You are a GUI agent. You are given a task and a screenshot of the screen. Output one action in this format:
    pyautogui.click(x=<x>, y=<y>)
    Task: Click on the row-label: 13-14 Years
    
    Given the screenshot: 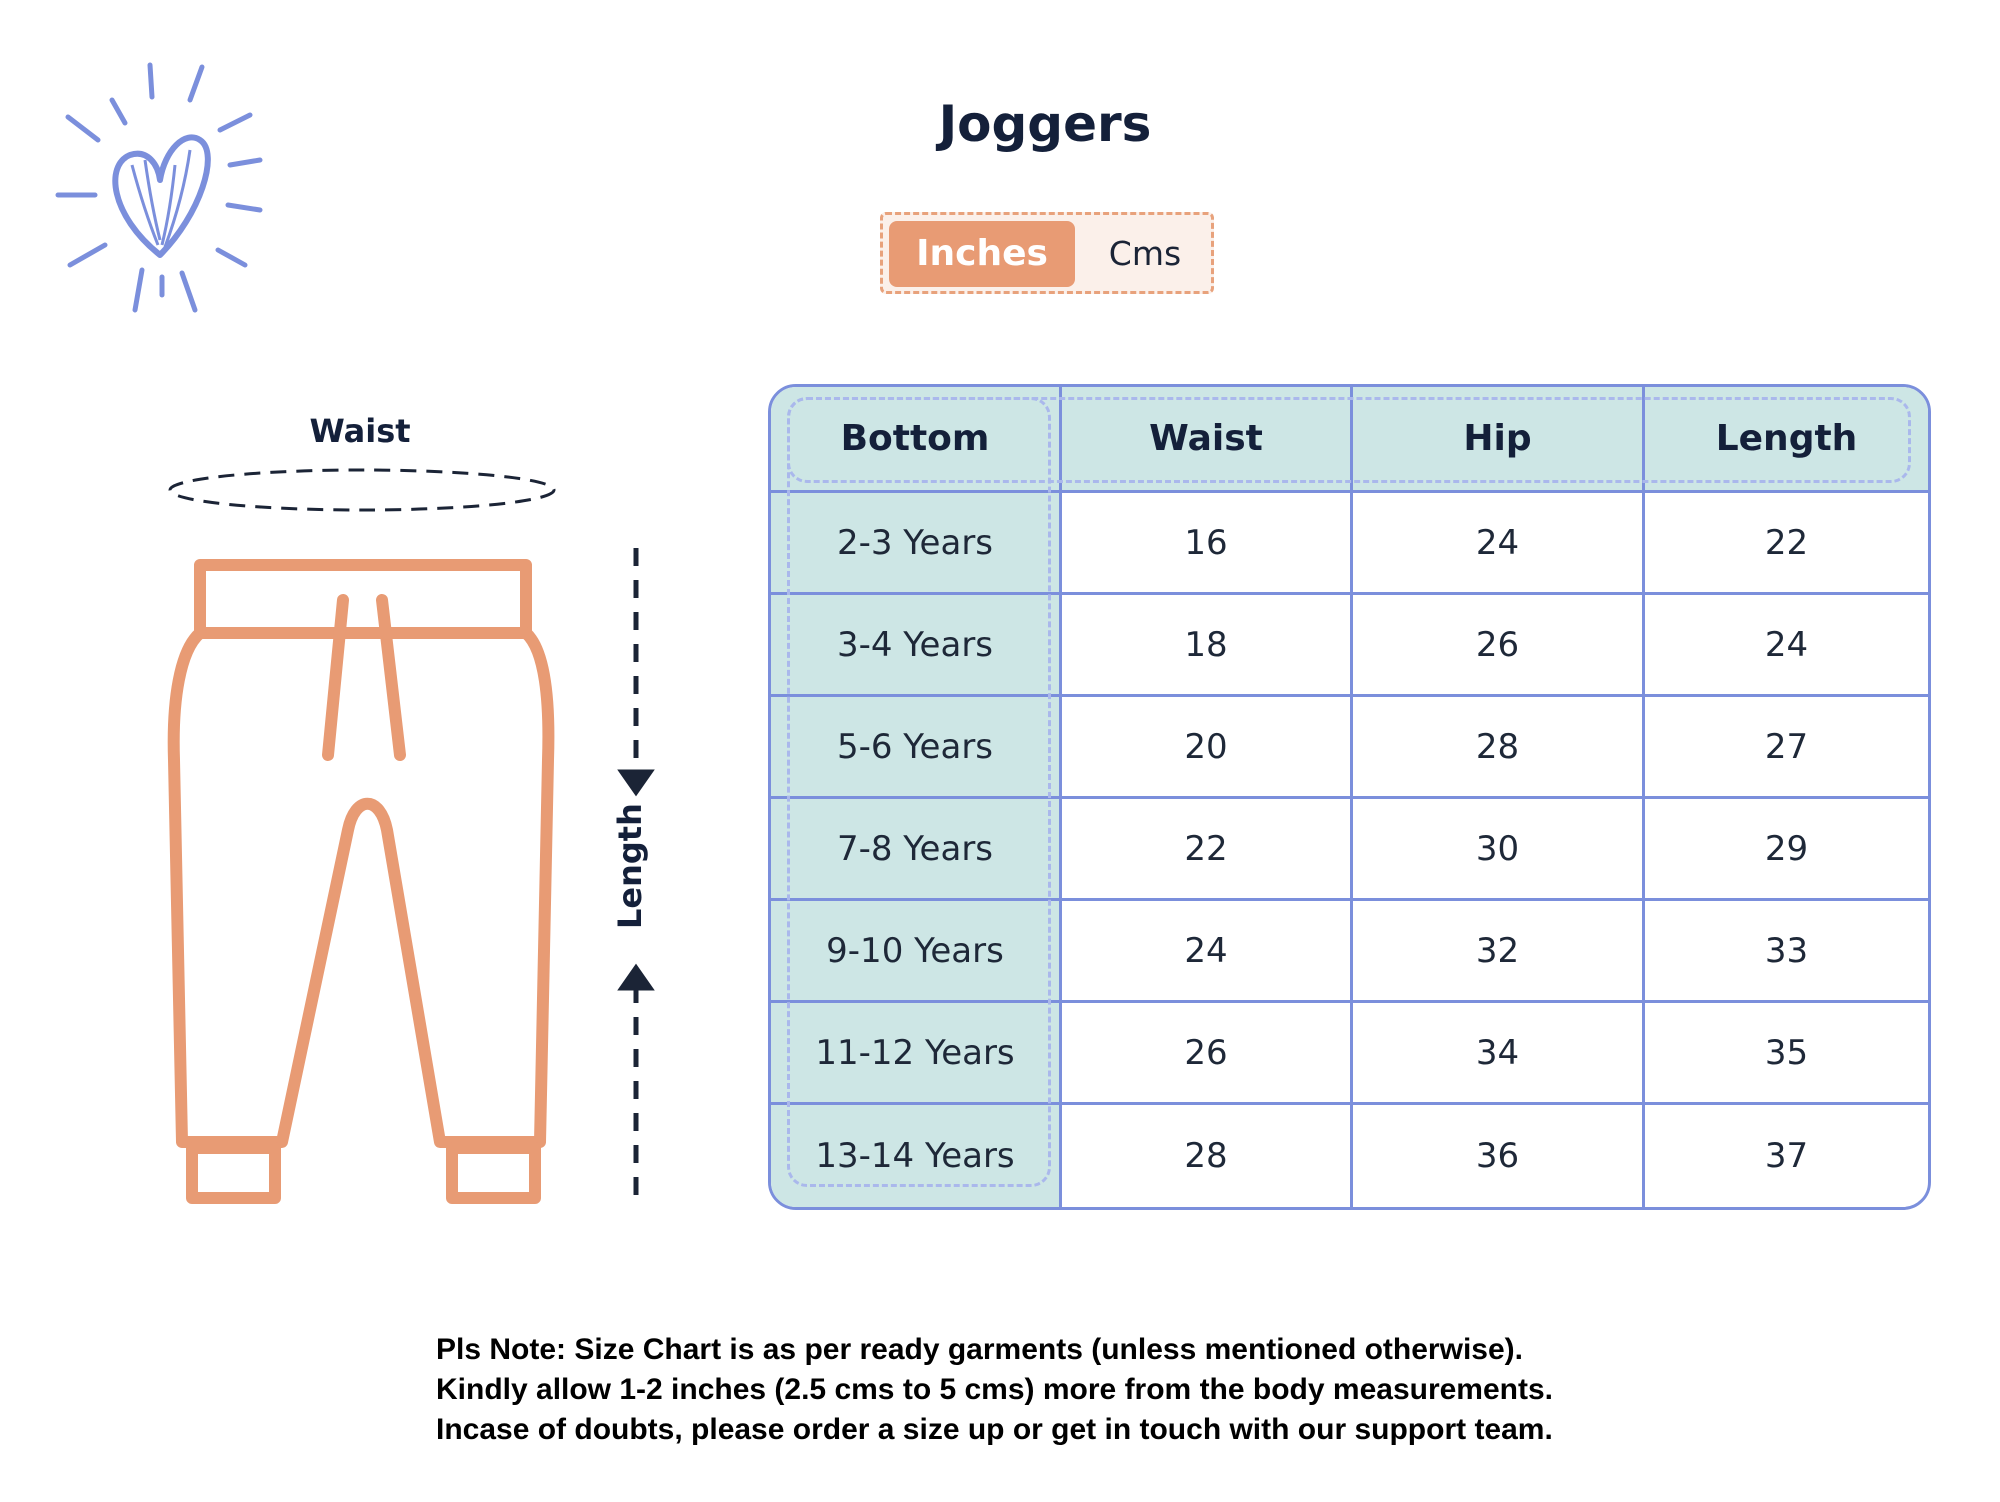 What is the action you would take?
    pyautogui.click(x=916, y=1156)
    